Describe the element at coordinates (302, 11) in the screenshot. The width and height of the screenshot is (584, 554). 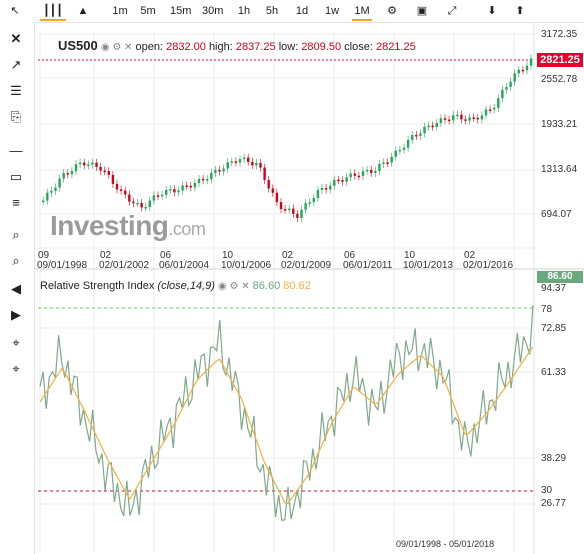
I see `interval-1d: 1d` at that location.